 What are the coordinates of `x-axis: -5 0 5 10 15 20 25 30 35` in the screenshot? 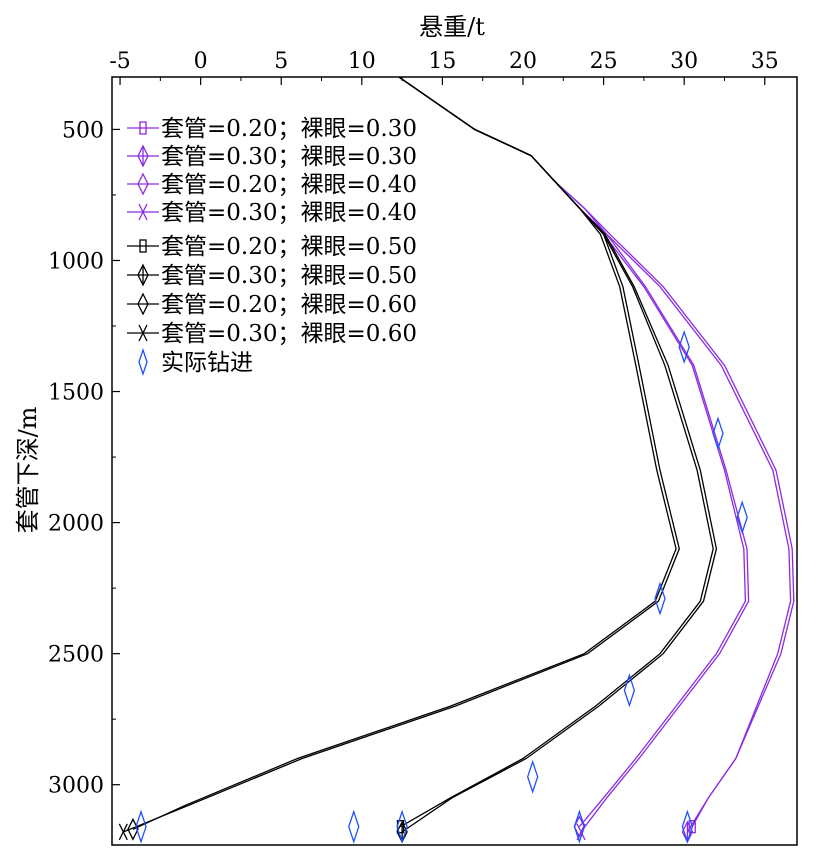 It's located at (444, 67).